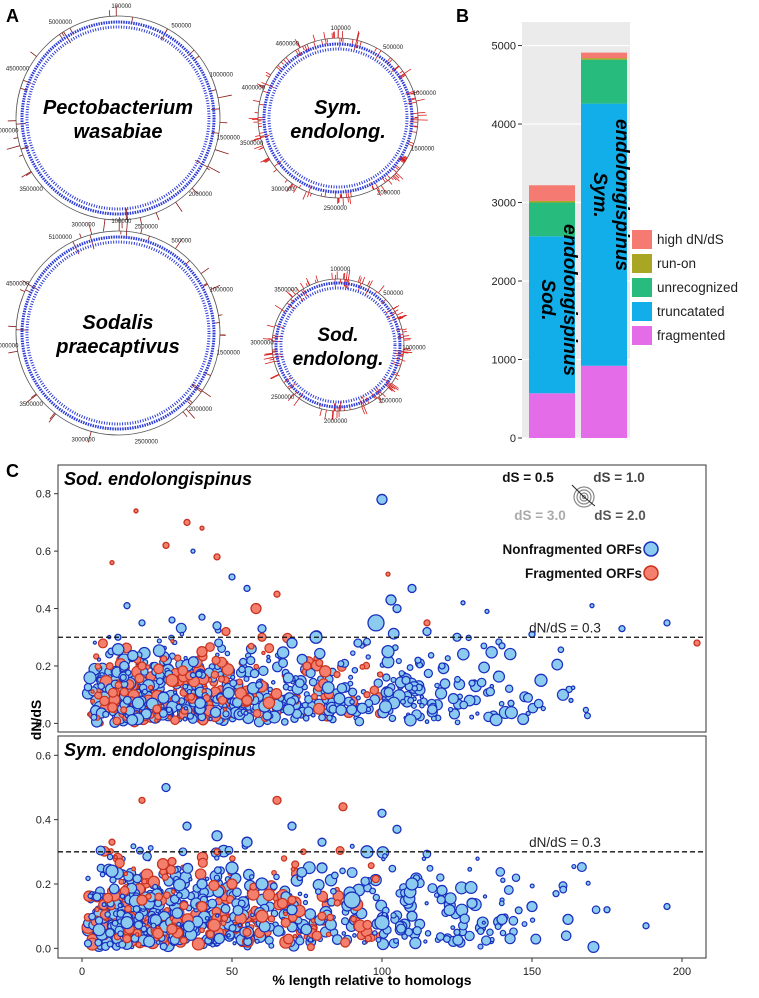  What do you see at coordinates (565, 842) in the screenshot?
I see `threshold-label: dN/dS = 0.3` at bounding box center [565, 842].